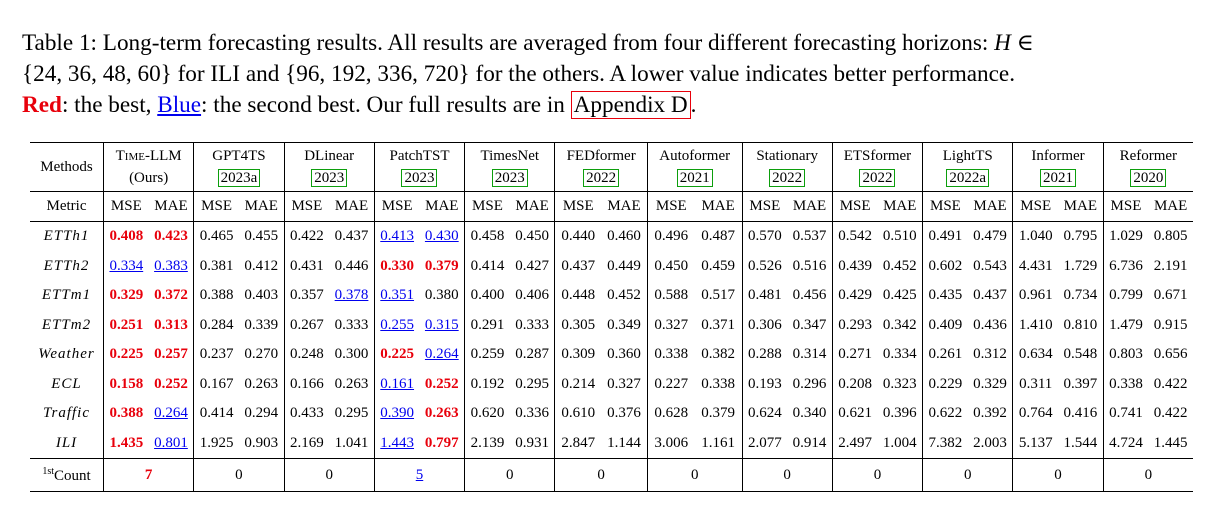 The width and height of the screenshot is (1209, 523). I want to click on mse-value: 0.542, so click(855, 236).